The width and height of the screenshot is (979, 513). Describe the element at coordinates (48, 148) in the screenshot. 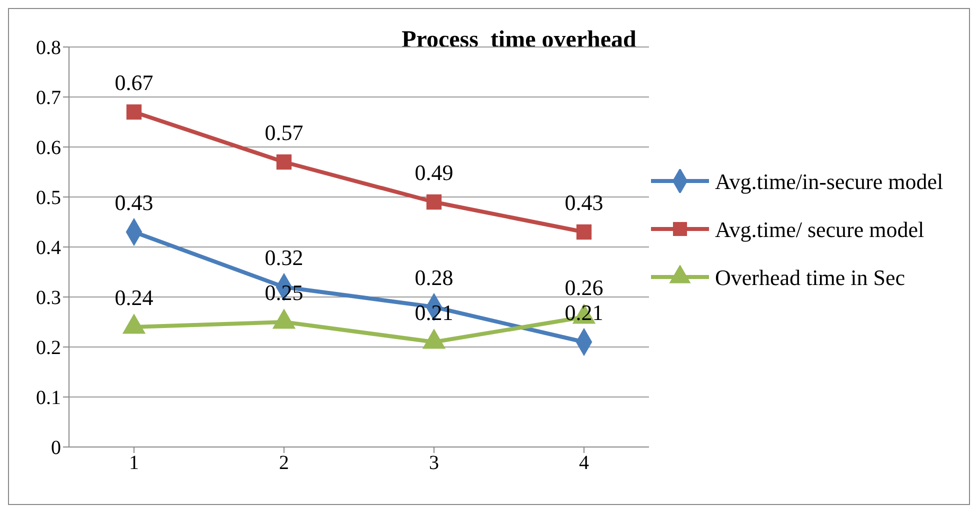

I see `y-tick-label: 0.6` at that location.